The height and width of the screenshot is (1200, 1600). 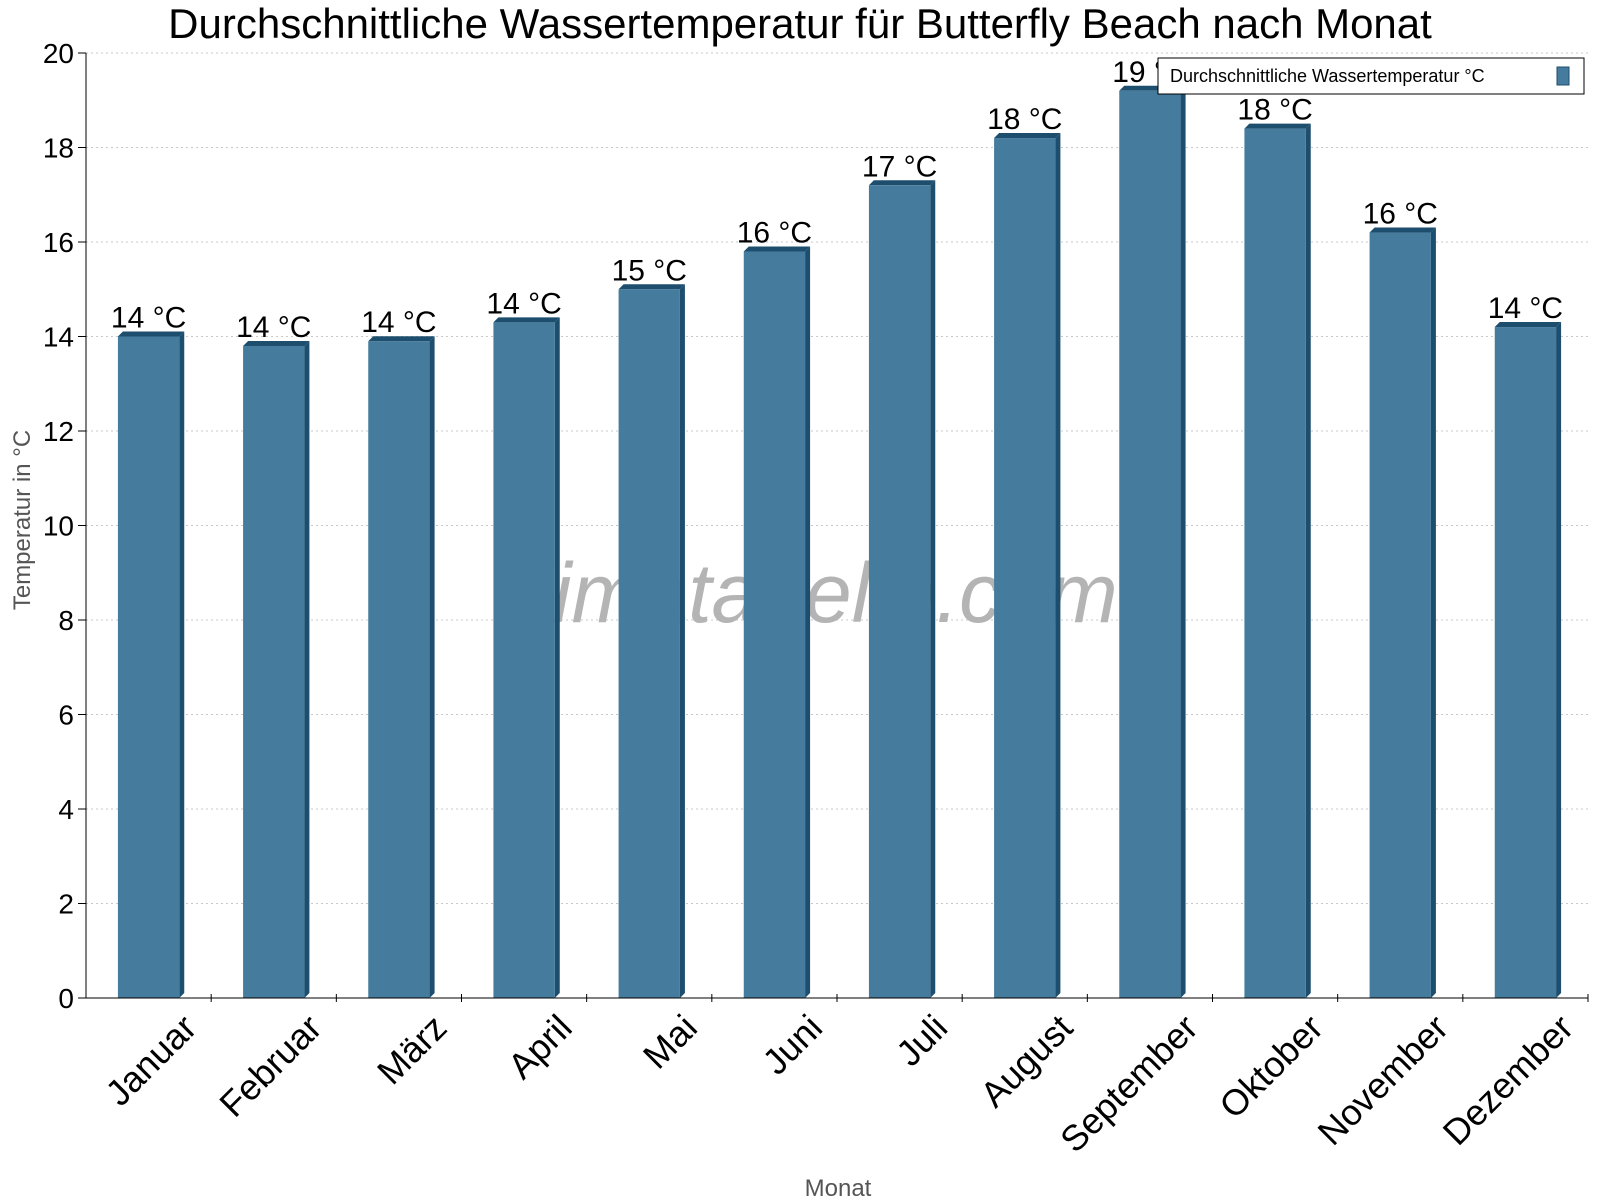 What do you see at coordinates (838, 1187) in the screenshot?
I see `x-axis-title: Monat` at bounding box center [838, 1187].